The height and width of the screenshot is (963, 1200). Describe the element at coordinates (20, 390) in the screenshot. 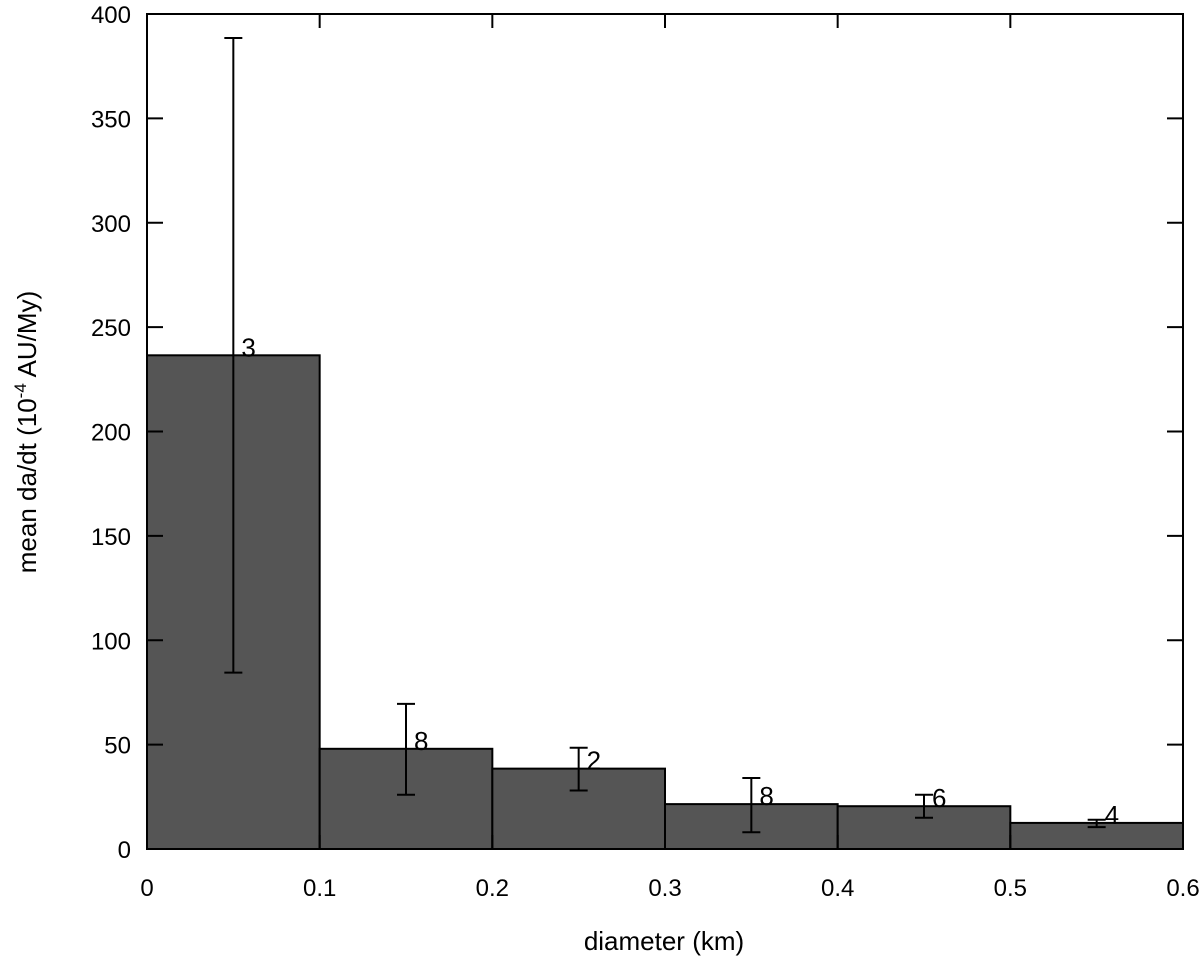

I see `y-axis-label-exponent: -4` at that location.